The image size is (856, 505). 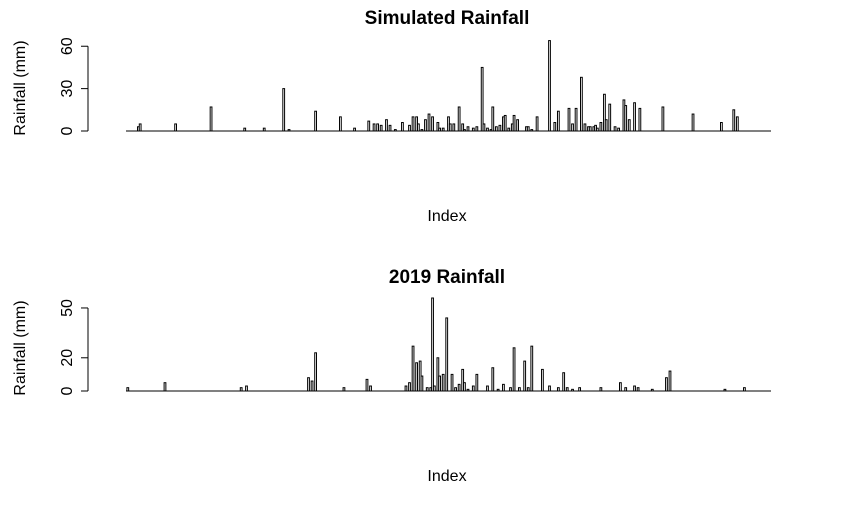 I want to click on y-tick-label: 20, so click(x=67, y=358).